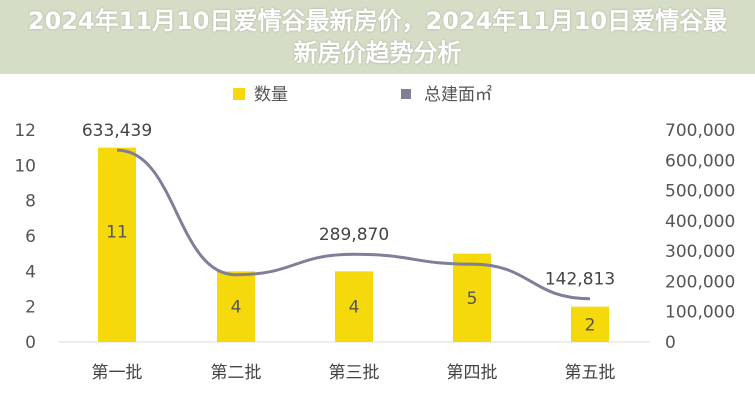 Image resolution: width=755 pixels, height=400 pixels. What do you see at coordinates (30, 308) in the screenshot?
I see `left-tick-label: 2` at bounding box center [30, 308].